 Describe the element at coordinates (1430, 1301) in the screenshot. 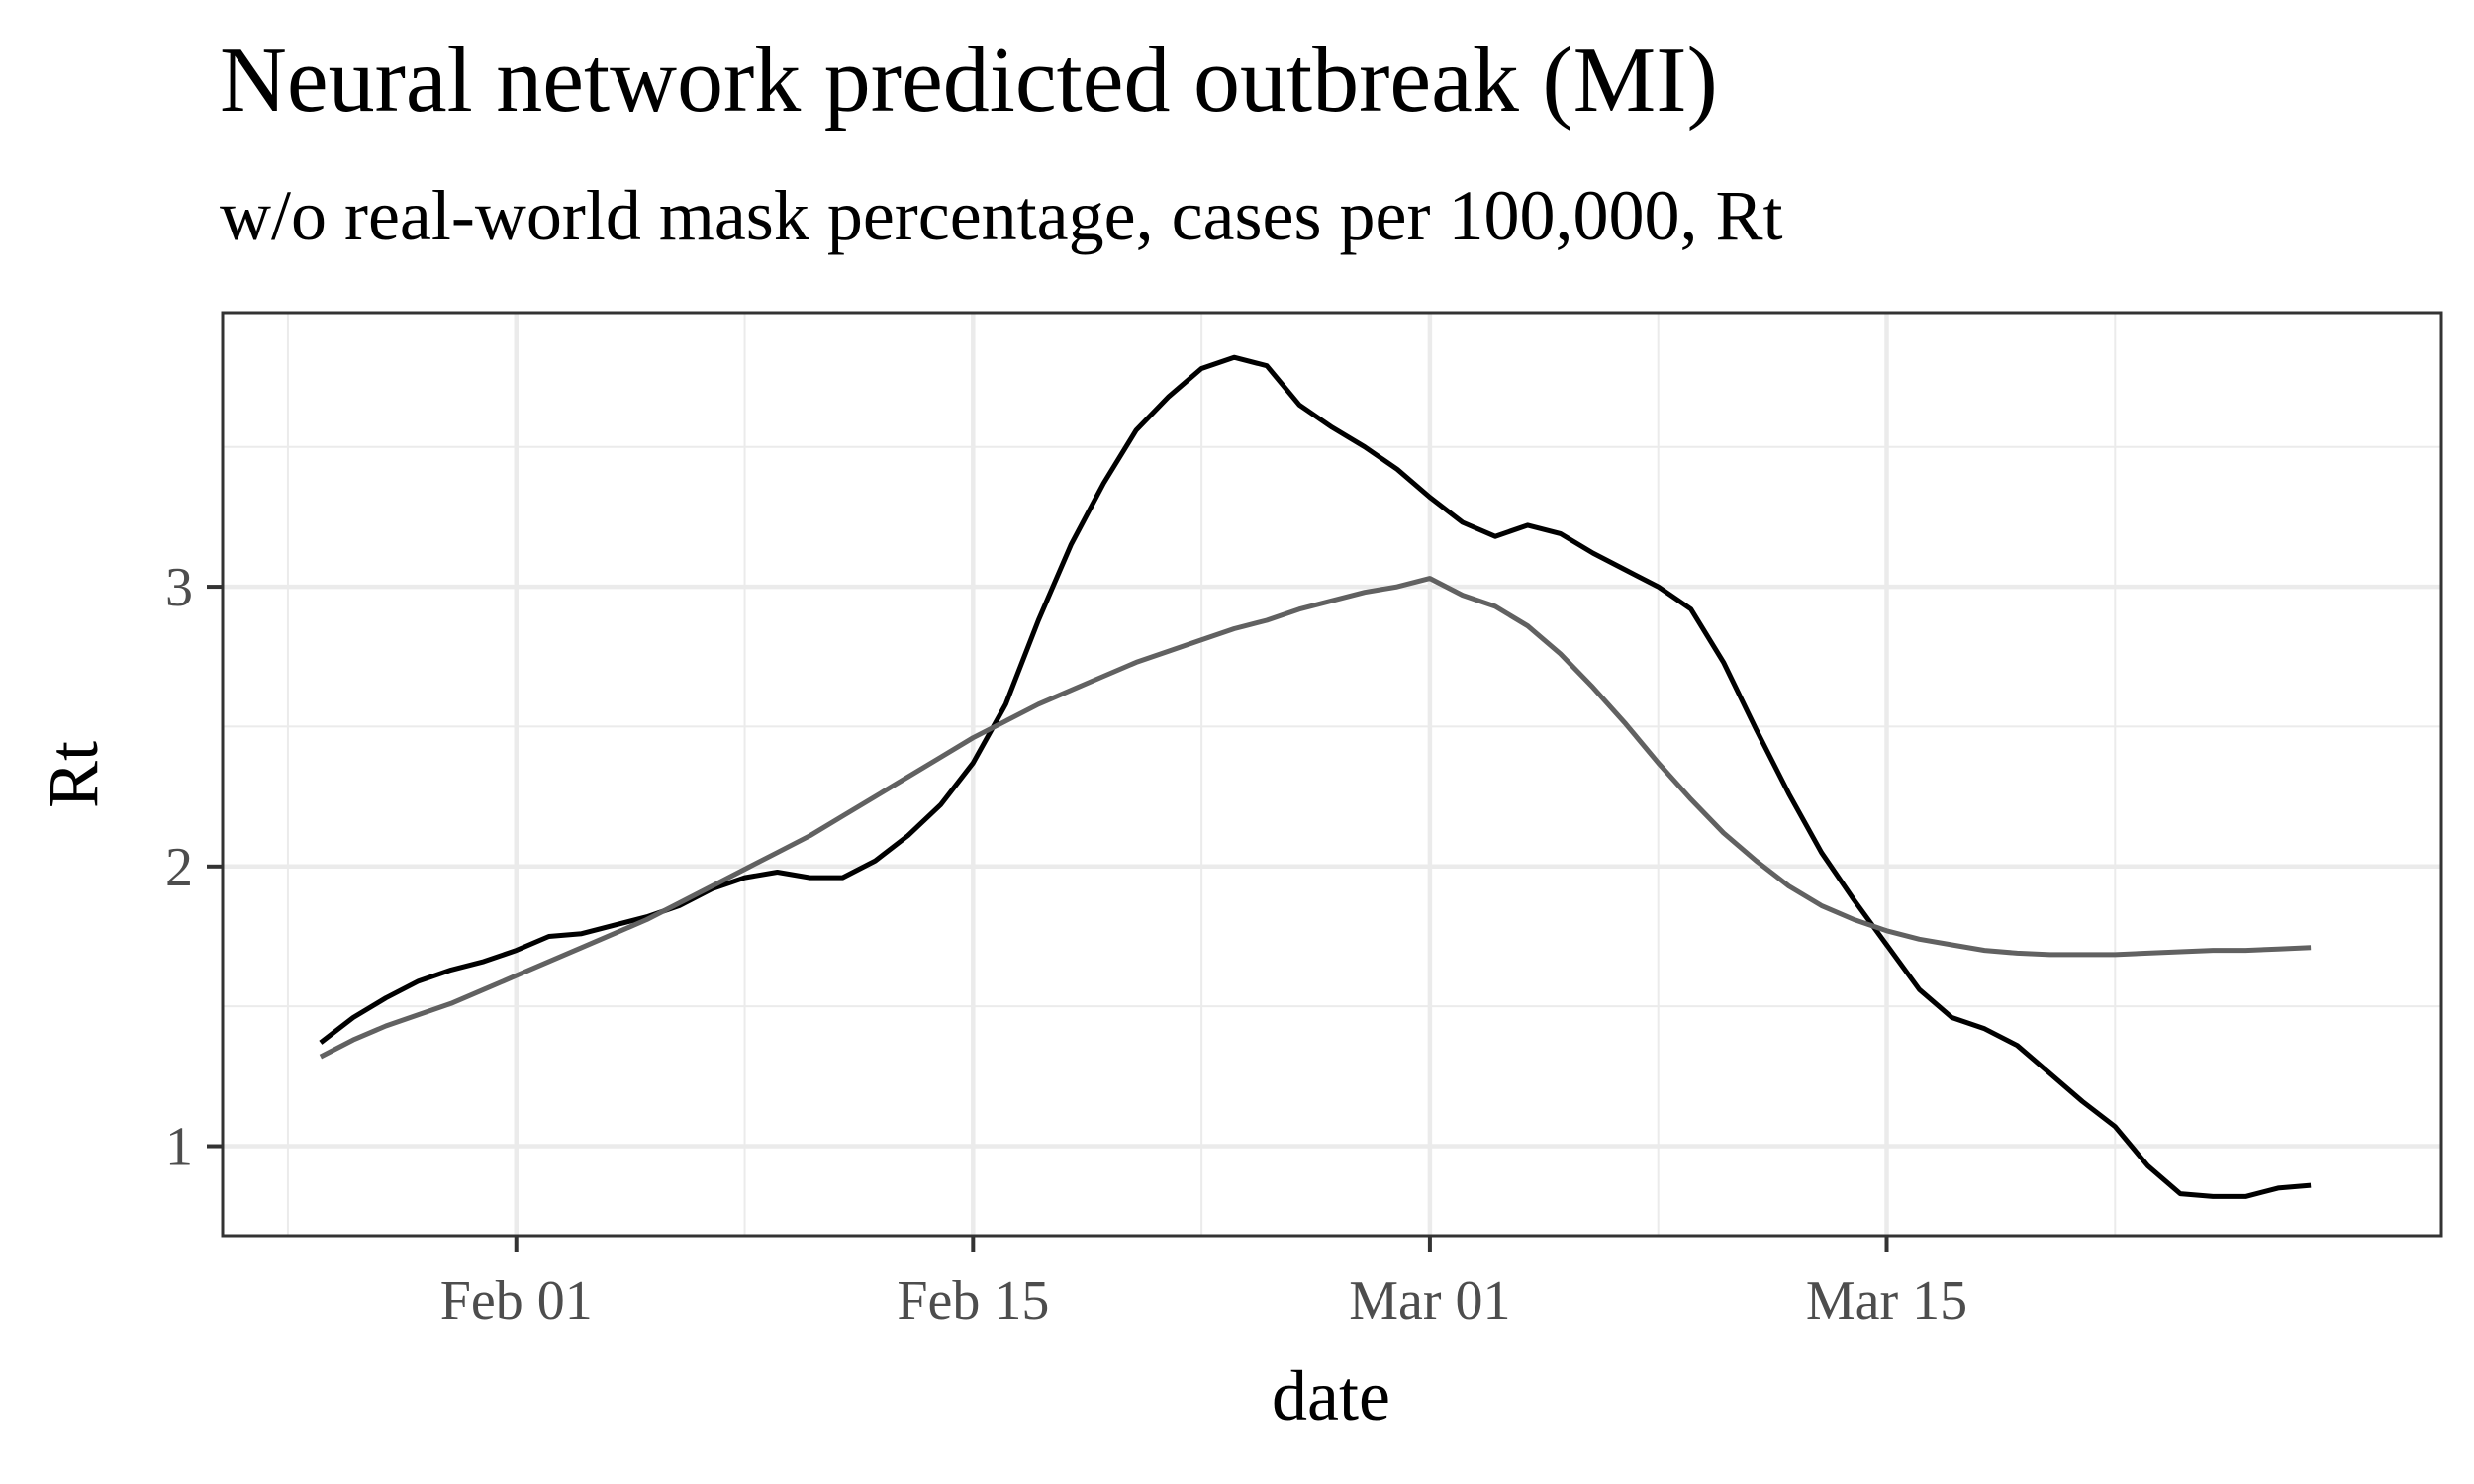

I see `x-tick-label: Mar 01` at that location.